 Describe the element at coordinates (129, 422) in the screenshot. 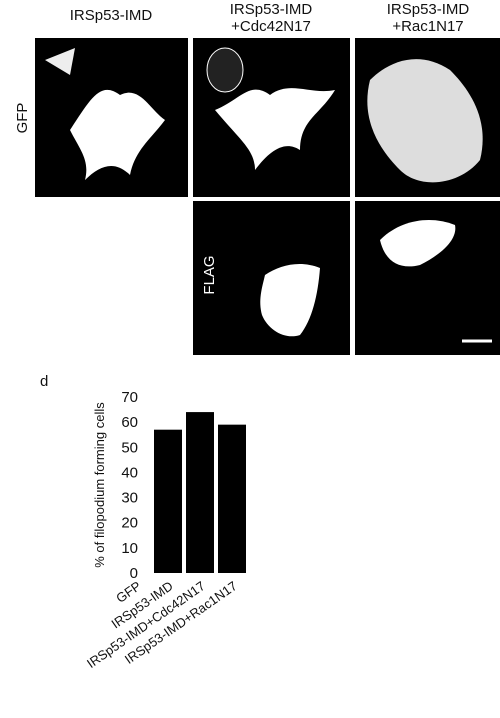

I see `y-tick-label: 60` at that location.